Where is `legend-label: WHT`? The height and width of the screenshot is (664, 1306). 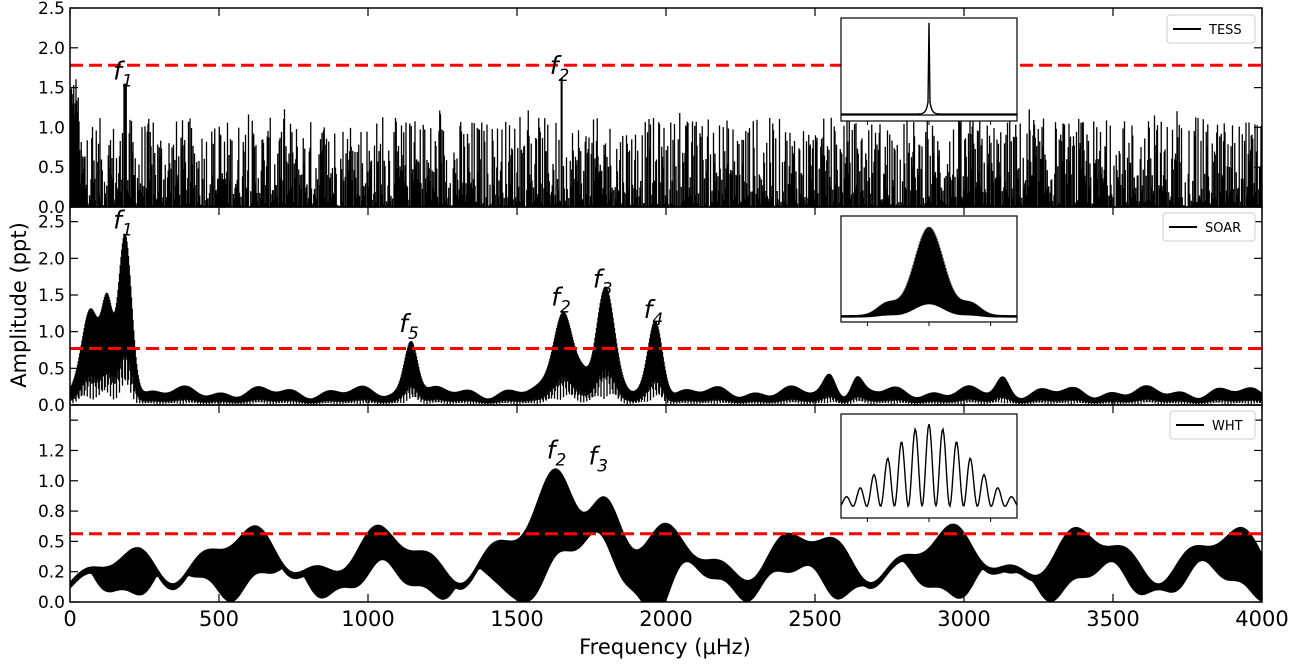
legend-label: WHT is located at coordinates (1227, 426).